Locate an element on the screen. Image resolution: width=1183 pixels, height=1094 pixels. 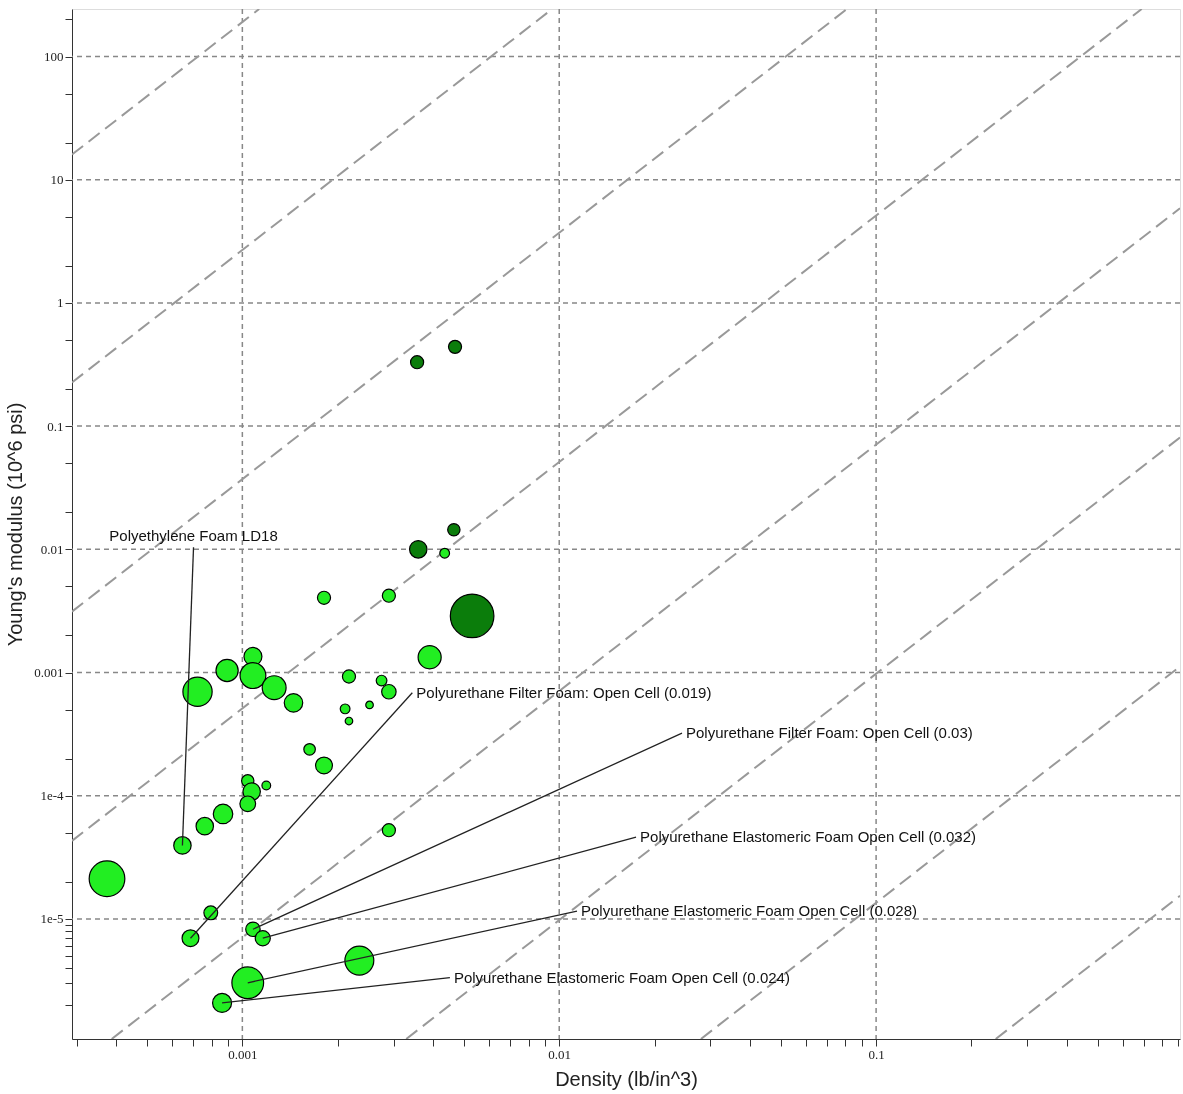
annotation: Polyurethane Filter Foam: Open Cell (0.019) is located at coordinates (564, 692).